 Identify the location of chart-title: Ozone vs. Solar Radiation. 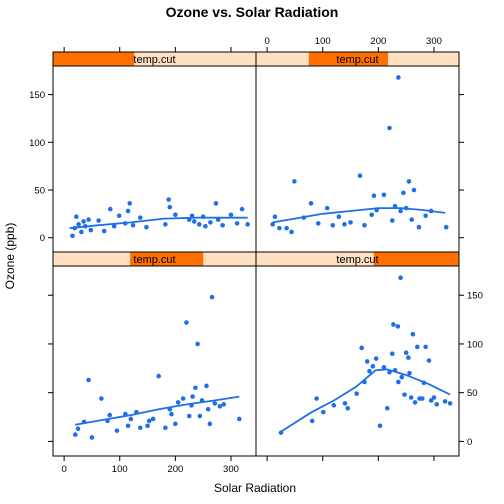
(252, 12).